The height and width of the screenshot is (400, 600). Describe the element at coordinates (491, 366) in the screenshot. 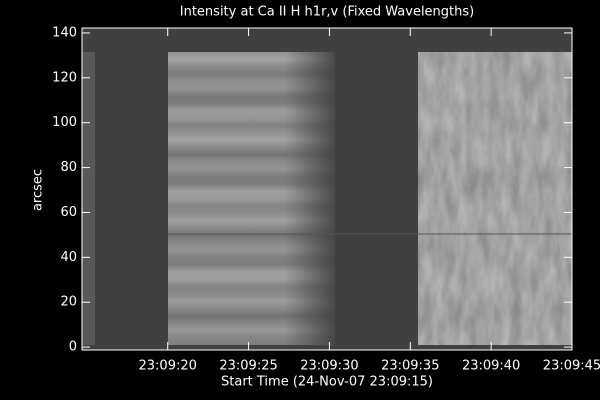

I see `x-tick-label: 23:09:40` at that location.